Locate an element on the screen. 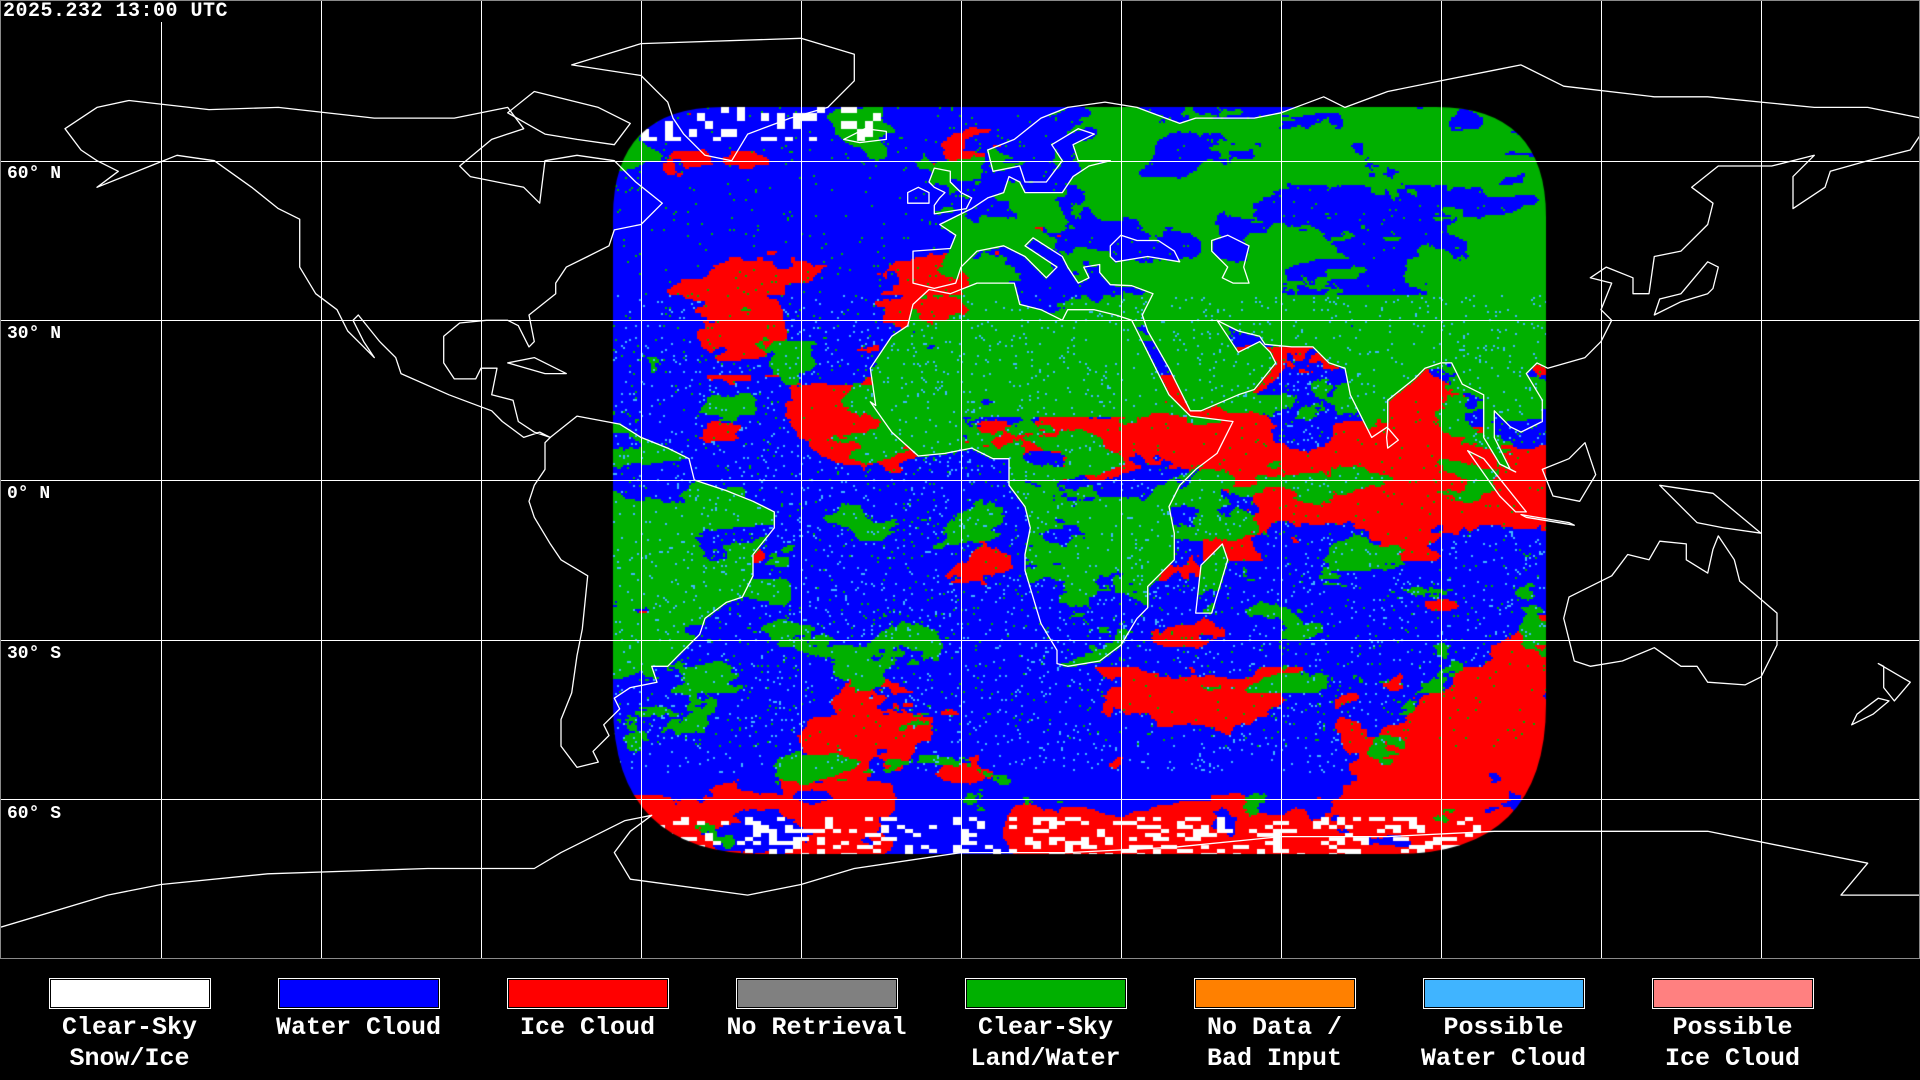  coastline-nzs is located at coordinates (1870, 711).